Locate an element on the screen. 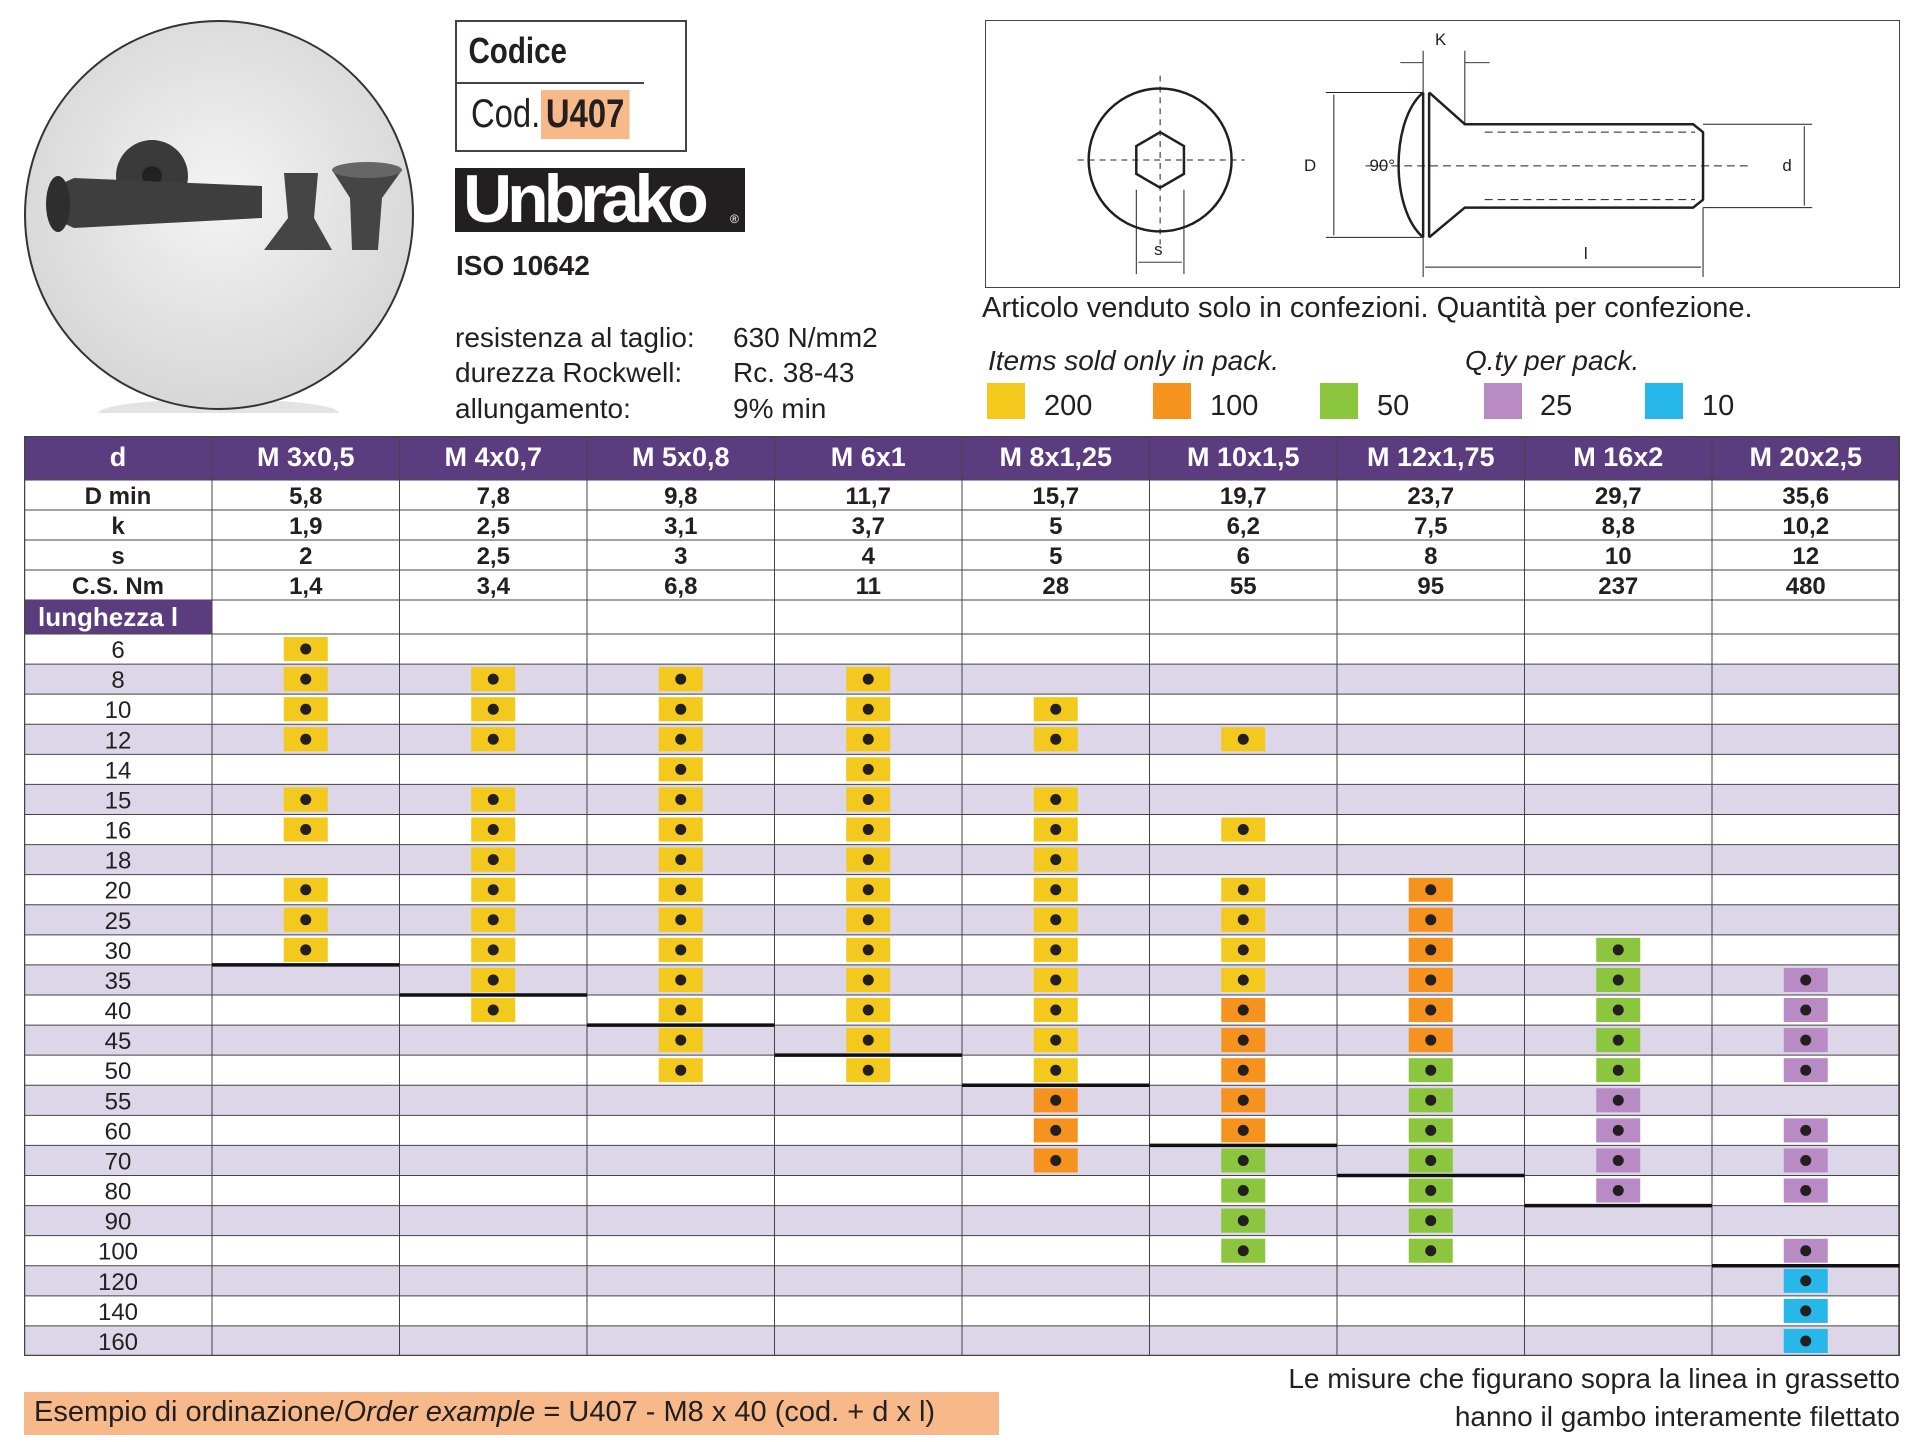 The height and width of the screenshot is (1442, 1920). spec-value: 11 is located at coordinates (868, 586).